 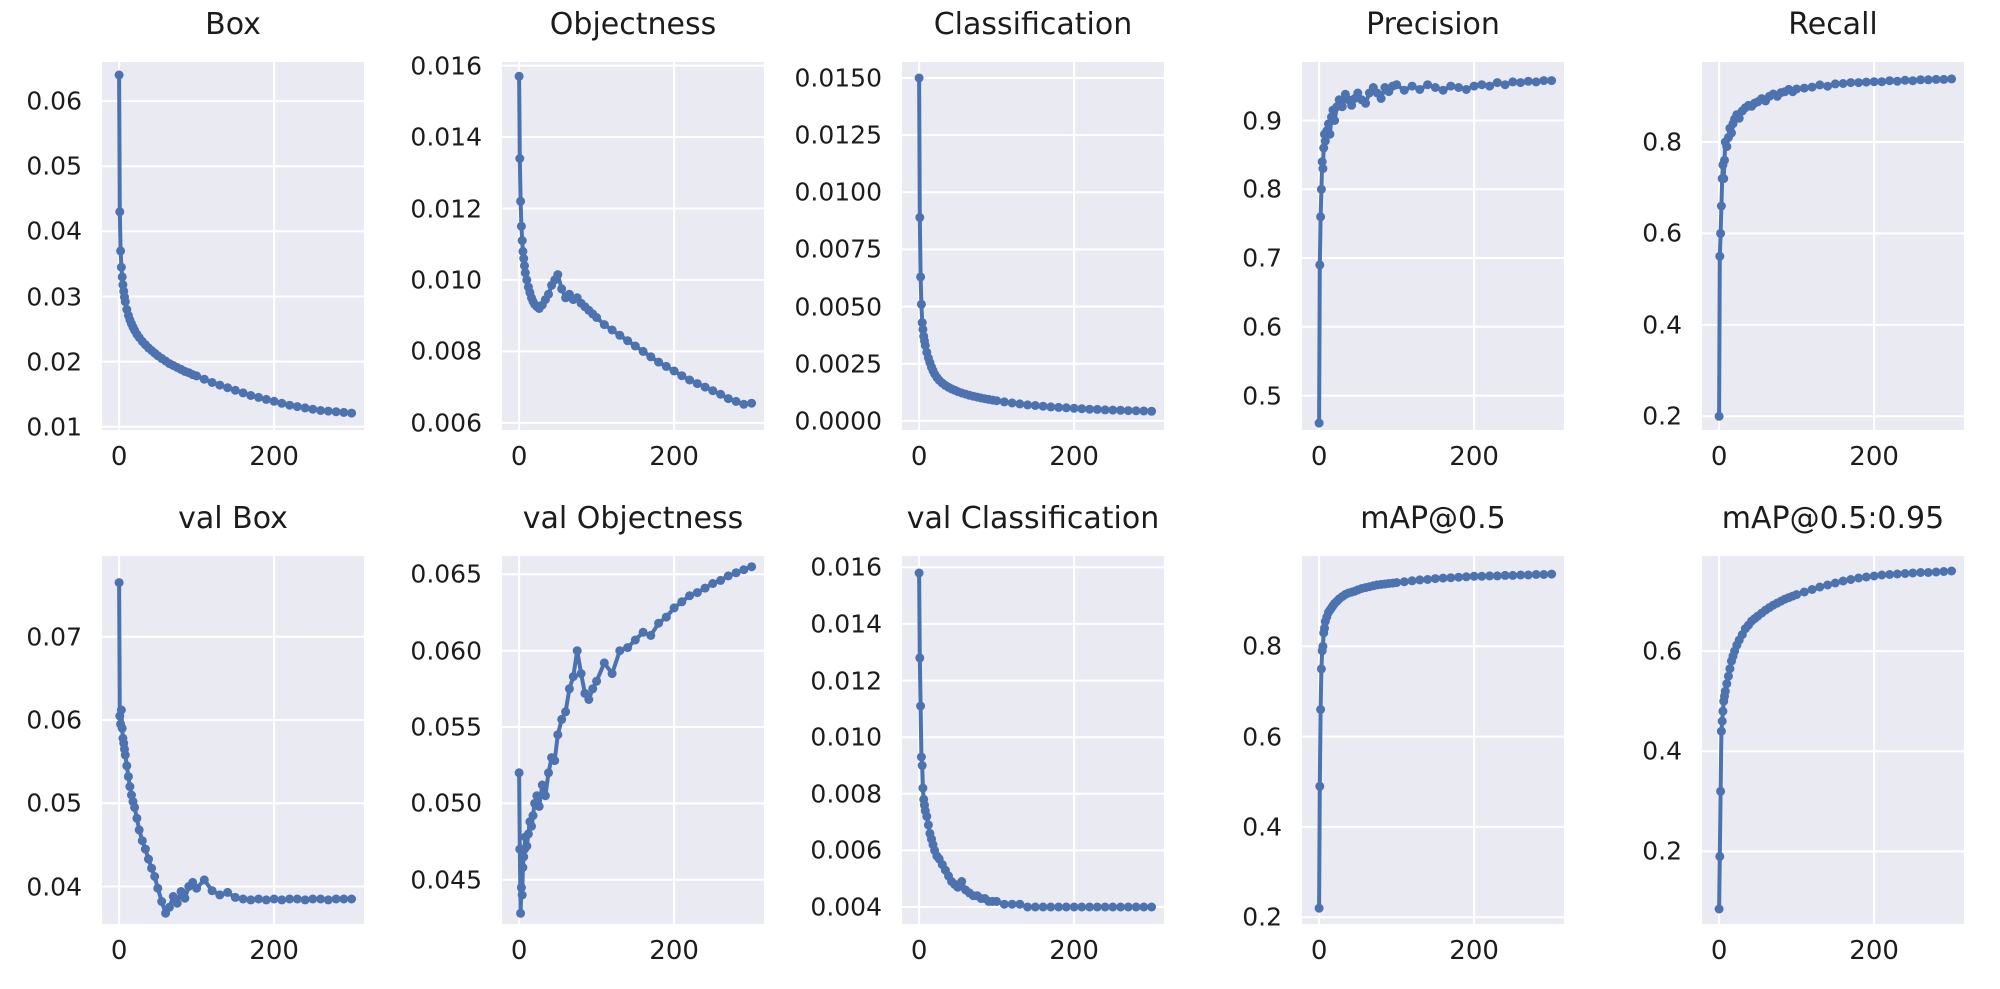 What do you see at coordinates (200, 247) in the screenshot?
I see `subplot-box: Box 0.01 0.02 0.03 0.04 0.05 0.06 0 200` at bounding box center [200, 247].